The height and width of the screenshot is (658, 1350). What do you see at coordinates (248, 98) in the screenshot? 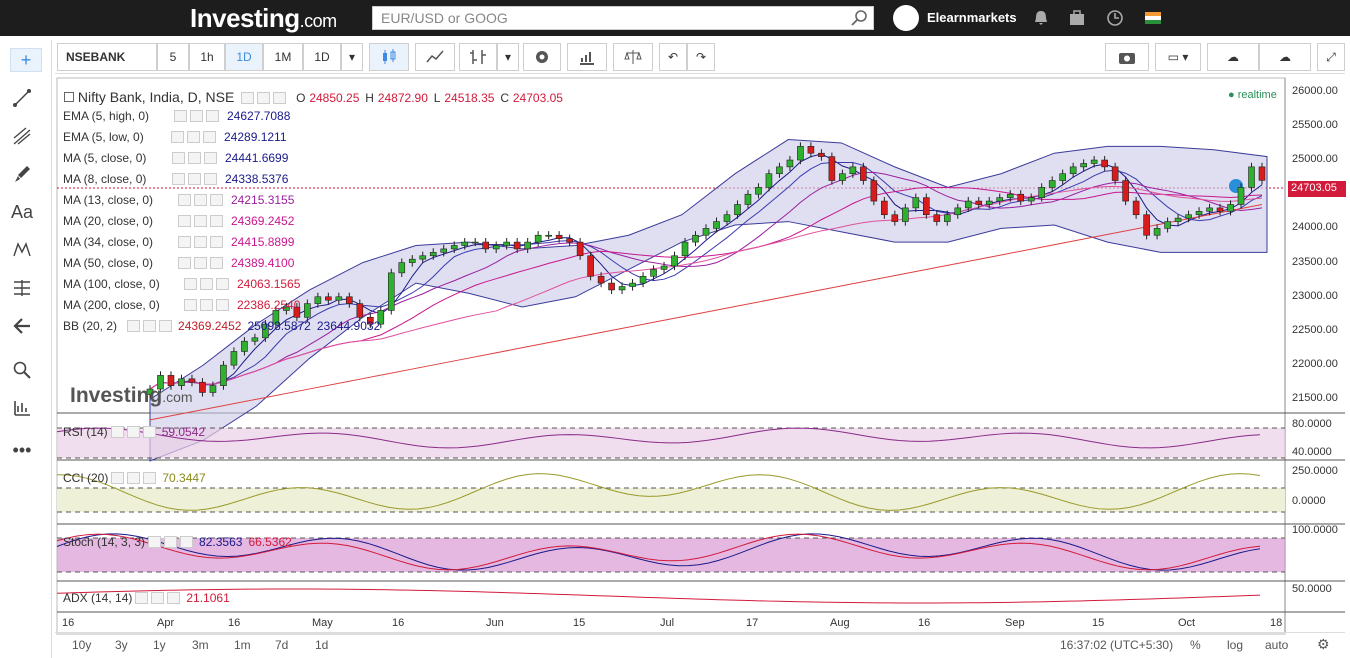
I see `eye-icon` at bounding box center [248, 98].